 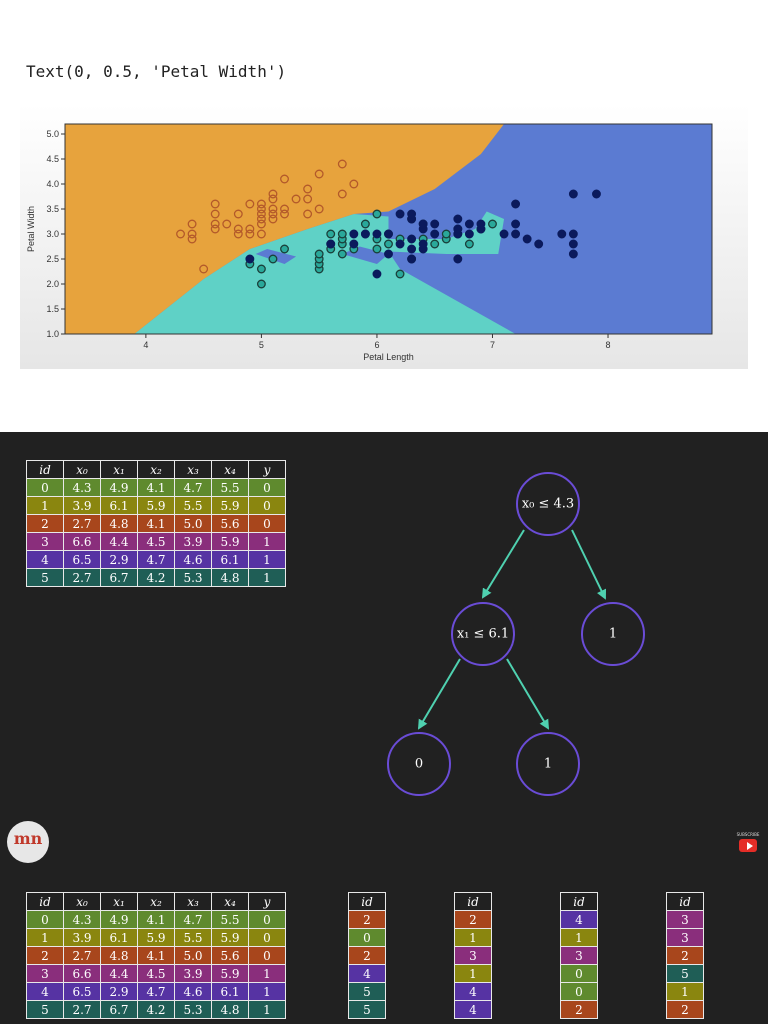 What do you see at coordinates (483, 634) in the screenshot?
I see `tree-node-left: x₁ ≤ 6.1` at bounding box center [483, 634].